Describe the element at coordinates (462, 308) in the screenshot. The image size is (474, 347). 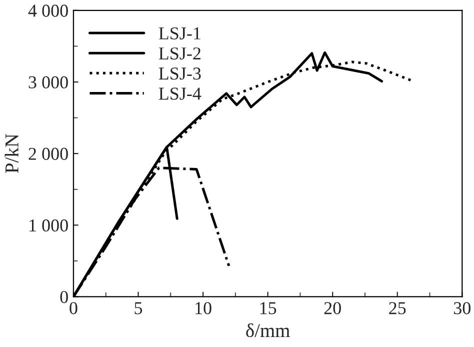
I see `x-tick-label: 30` at that location.